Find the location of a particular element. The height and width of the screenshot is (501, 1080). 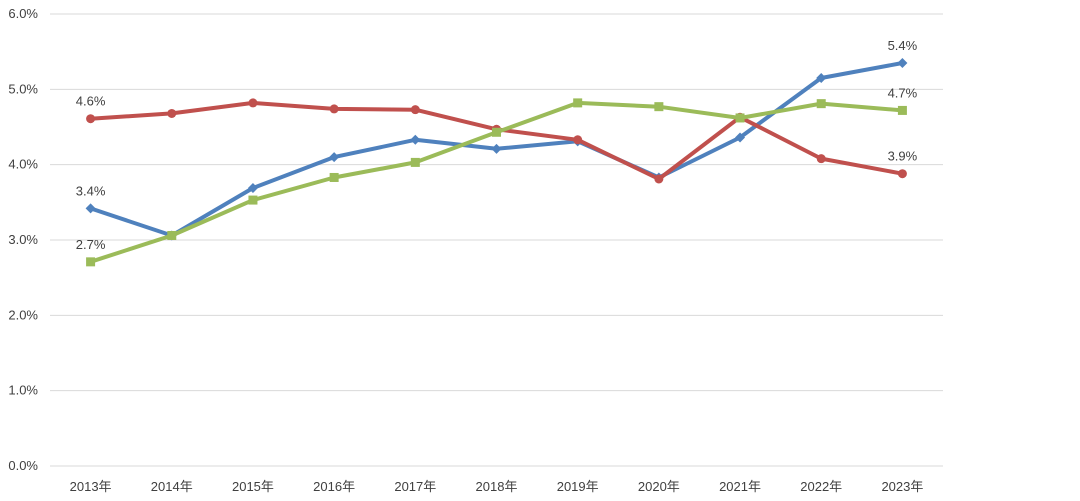

y-axis: 0.0% 1.0% 2.0% 3.0% 4.0% 5.0% 6.0% is located at coordinates (23, 239).